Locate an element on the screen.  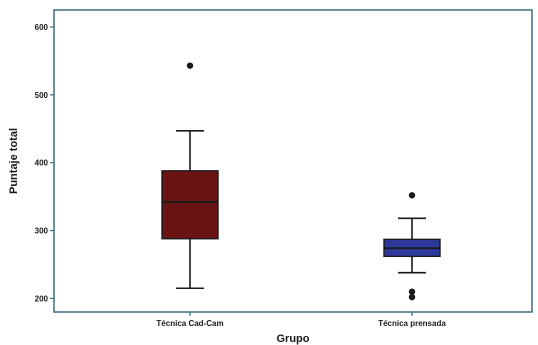
x-axis: Técnica Cad-Cam Técnica prensada is located at coordinates (301, 320).